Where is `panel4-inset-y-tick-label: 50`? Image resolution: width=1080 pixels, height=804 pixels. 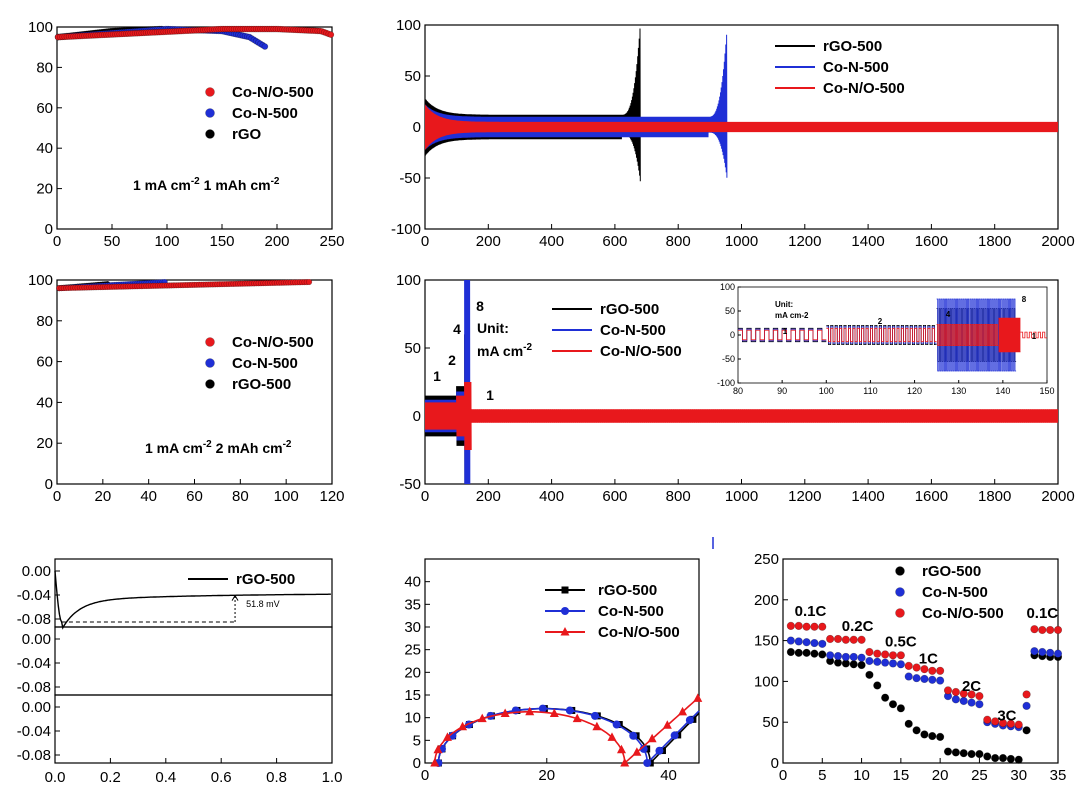 panel4-inset-y-tick-label: 50 is located at coordinates (730, 311).